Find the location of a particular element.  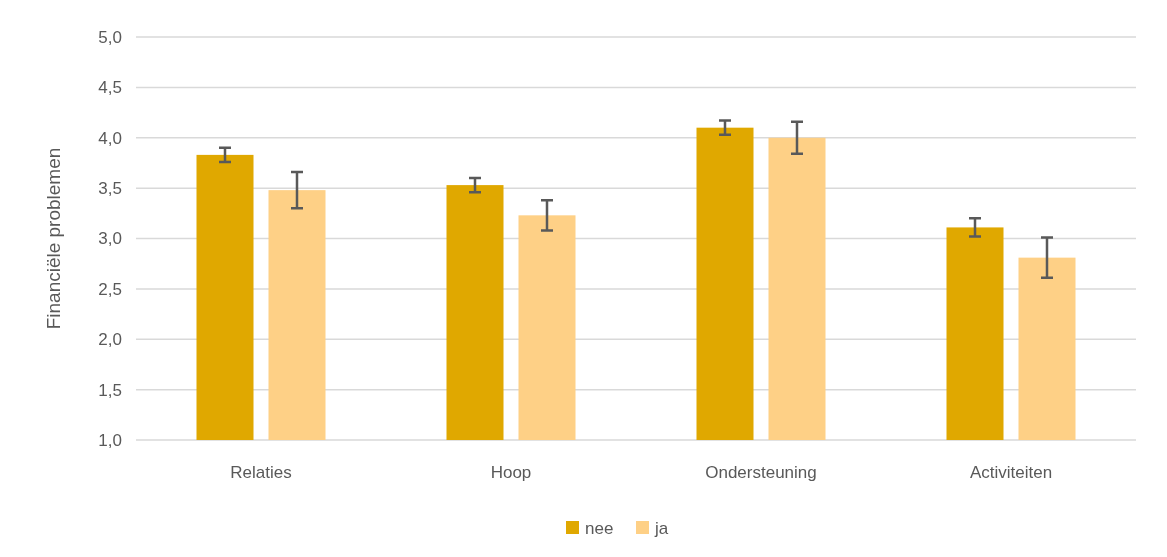

x-tick-label: Activiteiten is located at coordinates (1011, 472).